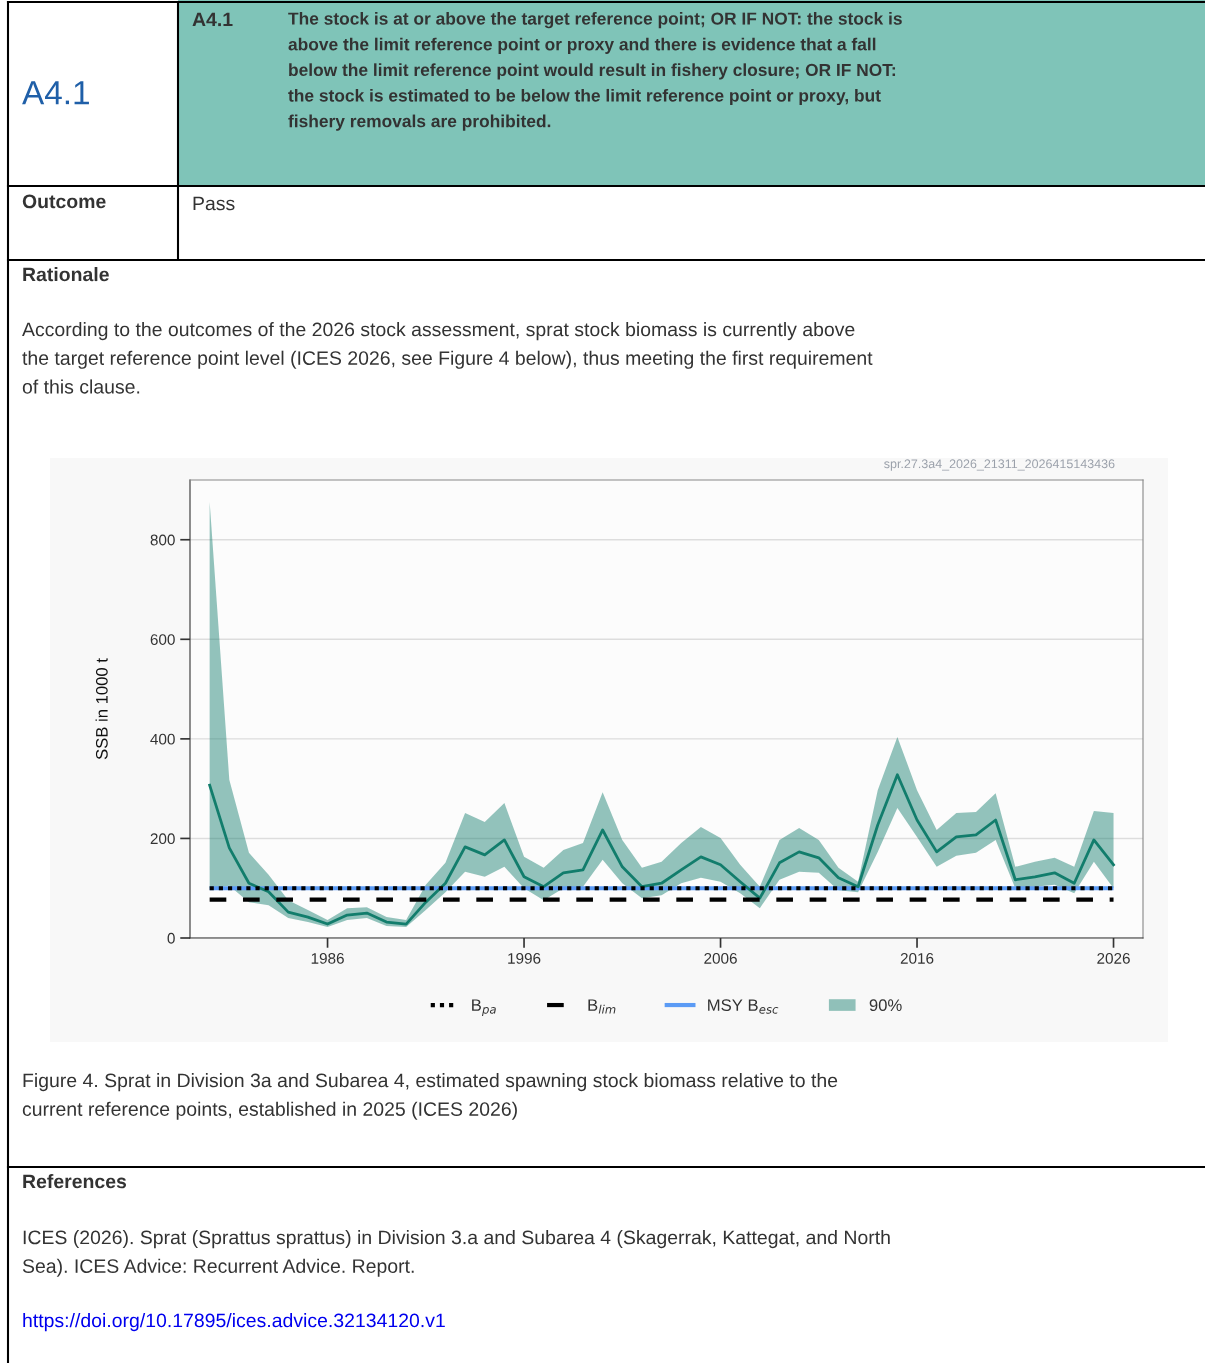 The height and width of the screenshot is (1363, 1205). What do you see at coordinates (602, 1006) in the screenshot?
I see `legend-label: B$_{lim}$` at bounding box center [602, 1006].